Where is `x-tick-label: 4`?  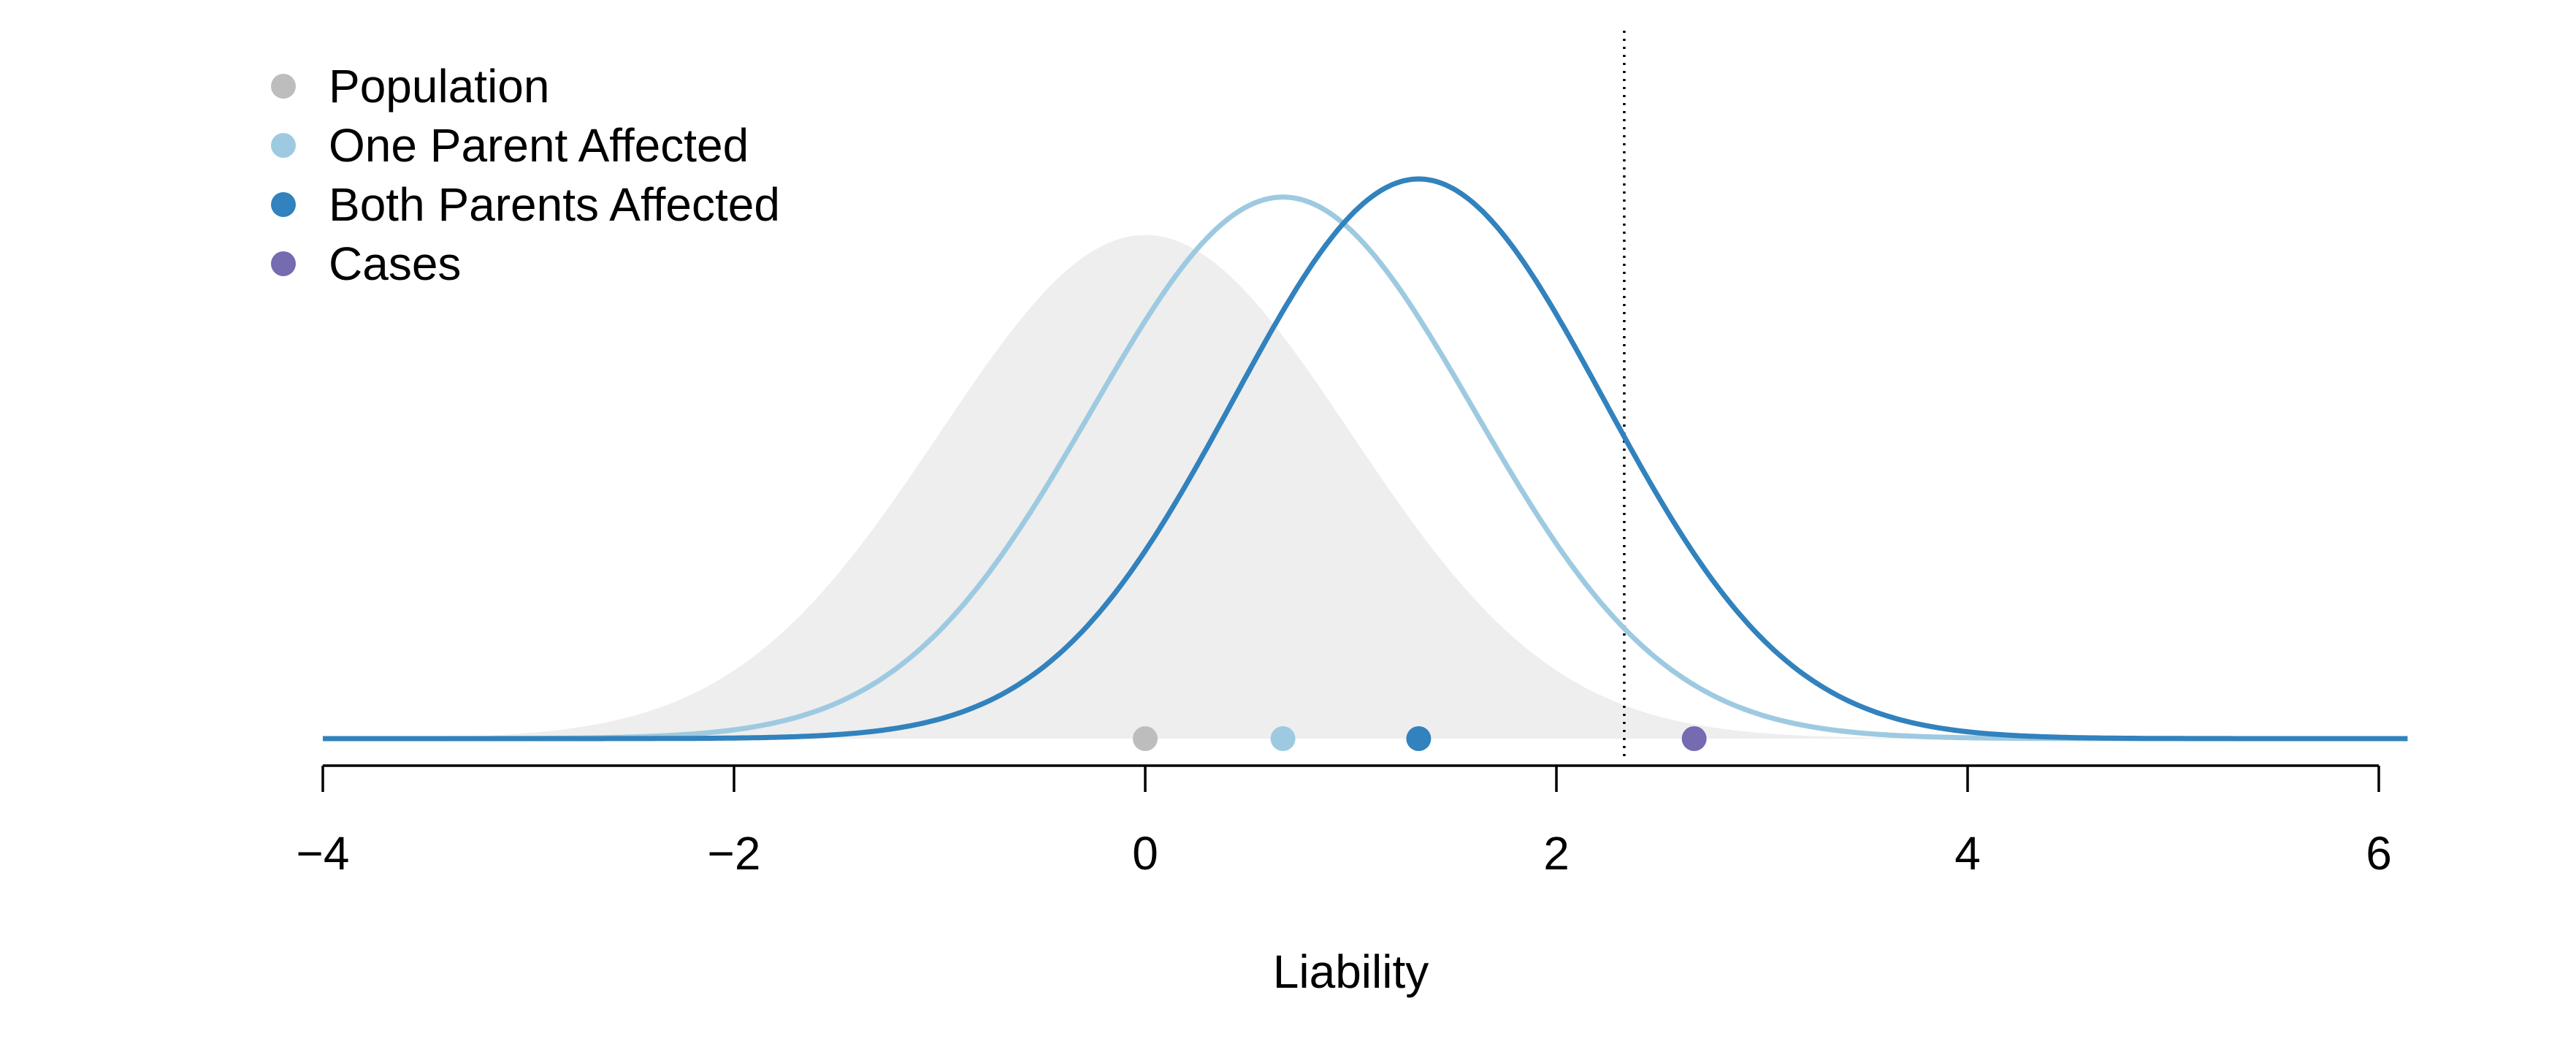
x-tick-label: 4 is located at coordinates (1967, 853).